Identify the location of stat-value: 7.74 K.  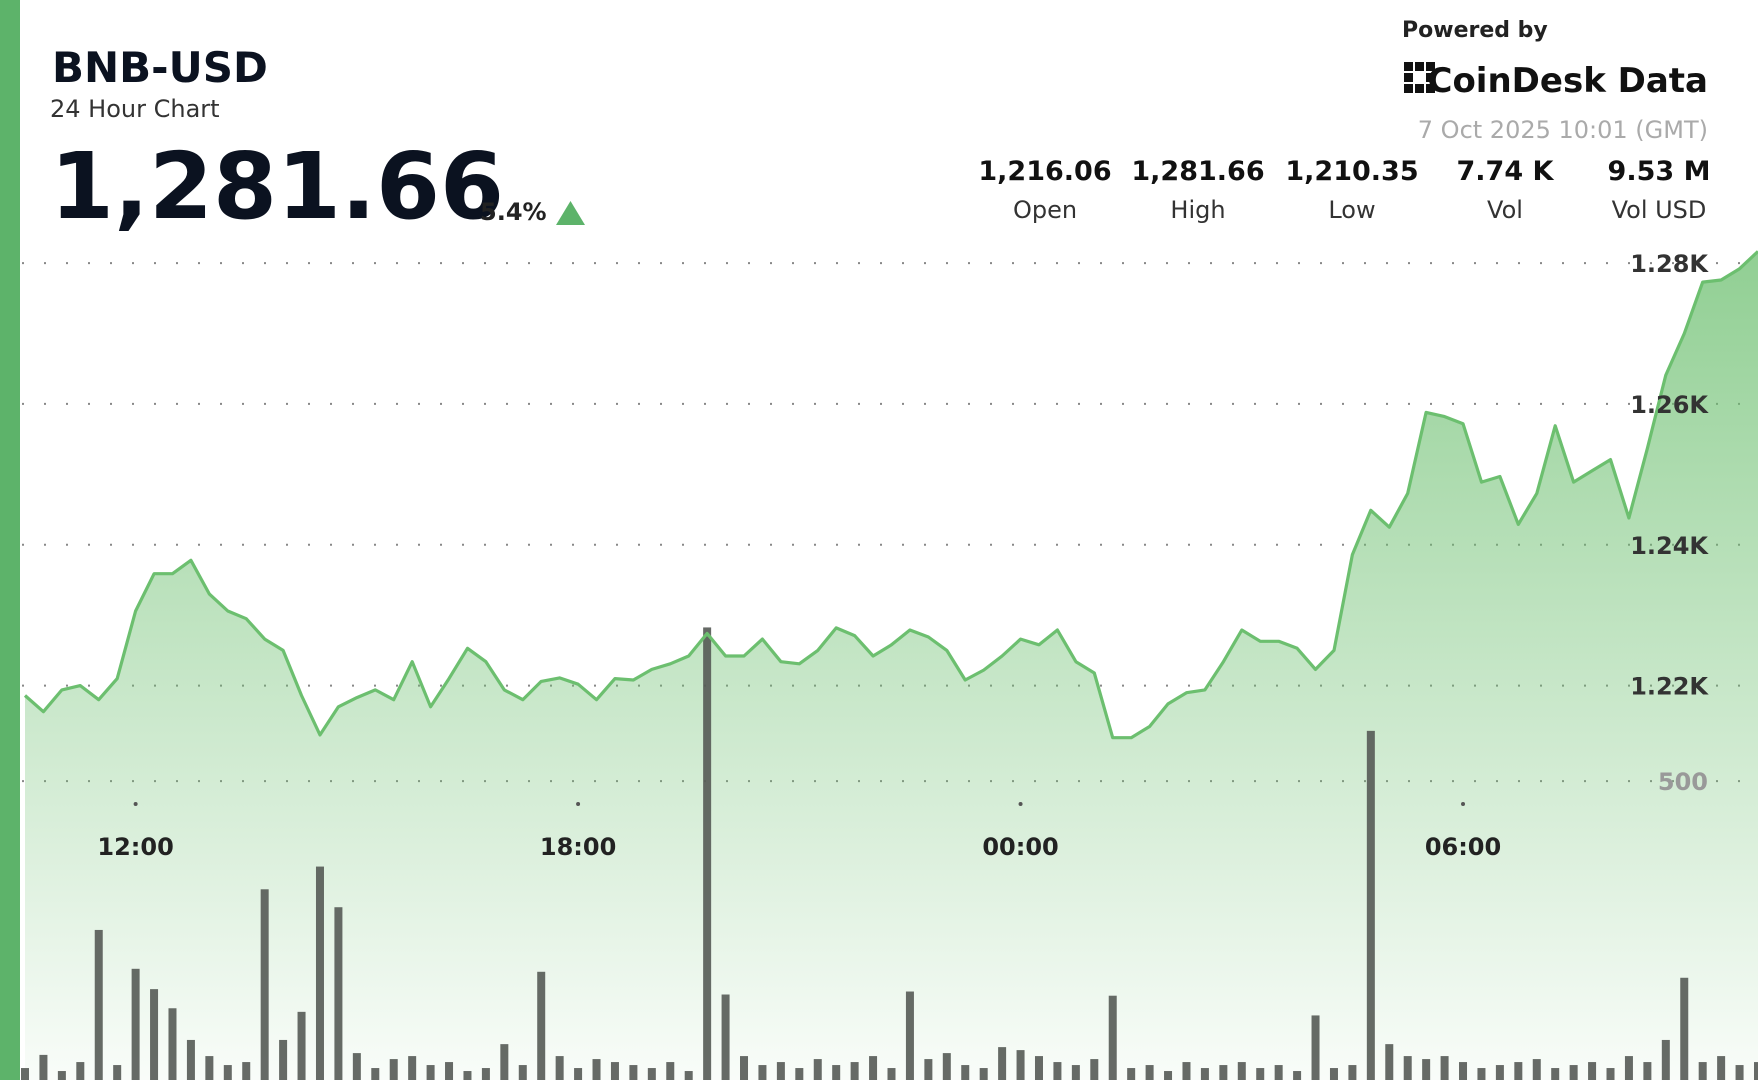
(1506, 171).